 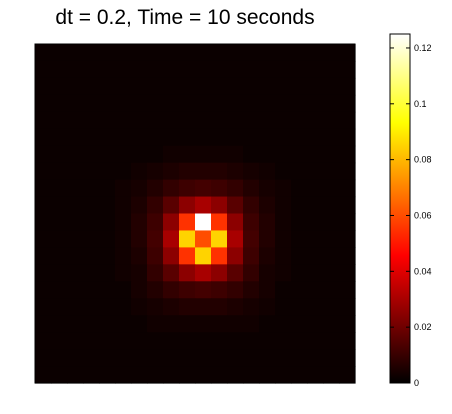 What do you see at coordinates (184, 17) in the screenshot?
I see `chart-title: dt = 0.2, Time = 10 seconds` at bounding box center [184, 17].